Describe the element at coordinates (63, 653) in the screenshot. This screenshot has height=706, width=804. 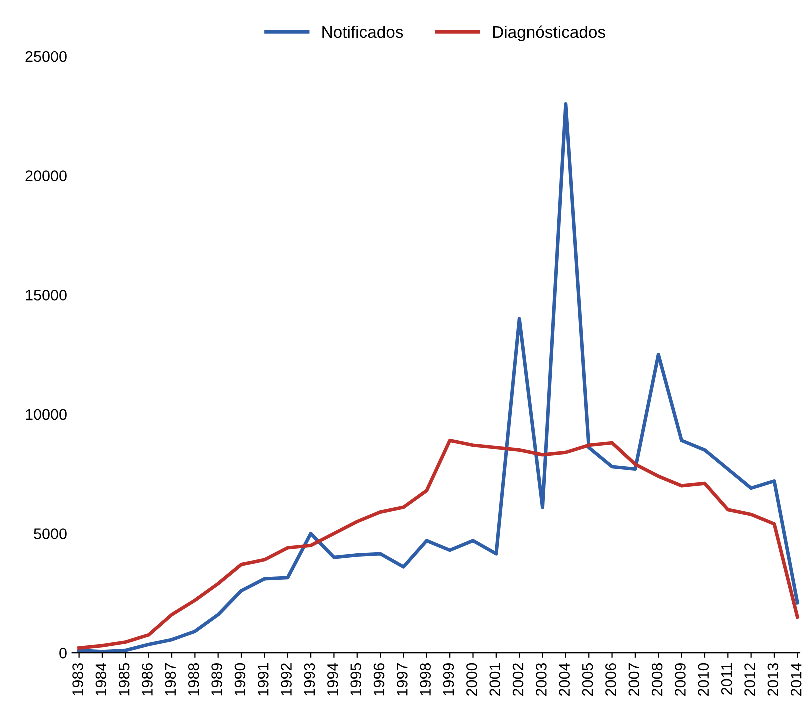
I see `y-tick-label: 0` at that location.